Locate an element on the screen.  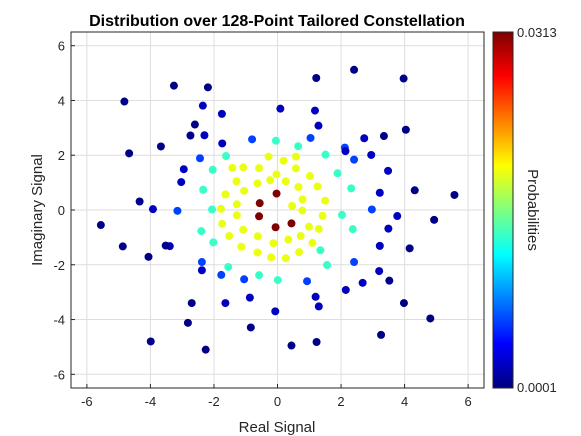
y-tick-label: 6 is located at coordinates (61, 46).